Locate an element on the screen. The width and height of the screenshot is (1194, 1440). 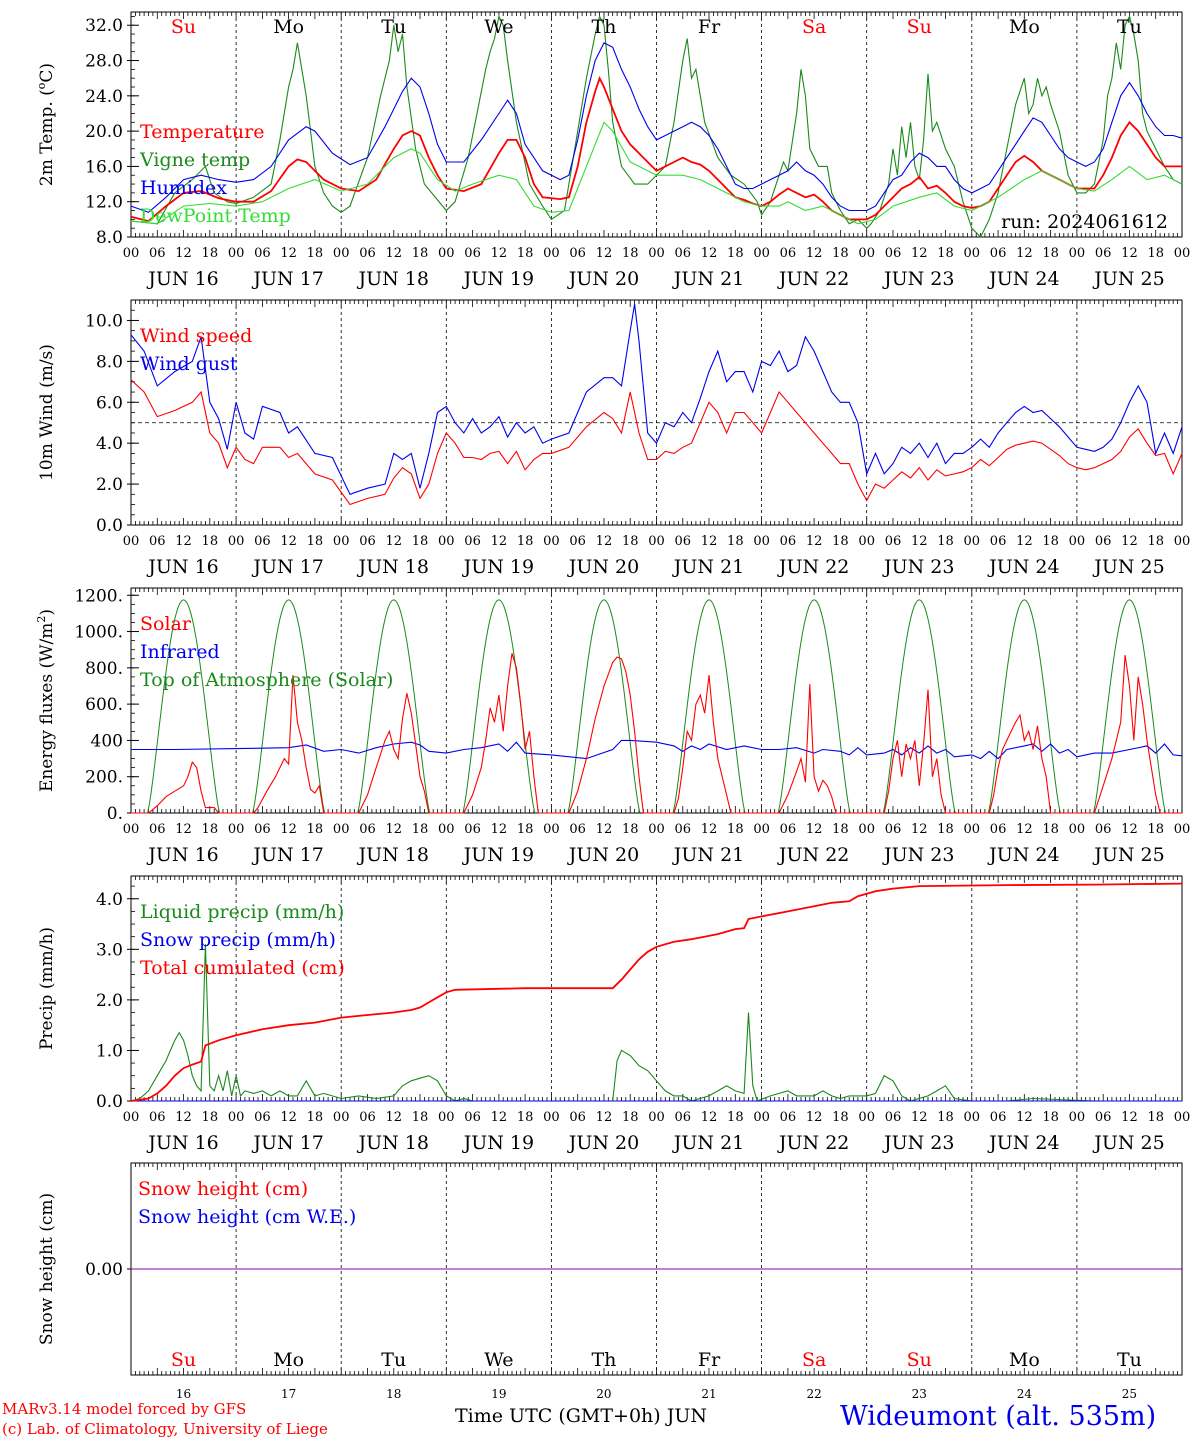
y-tick-label: 2.0 is located at coordinates (109, 485).